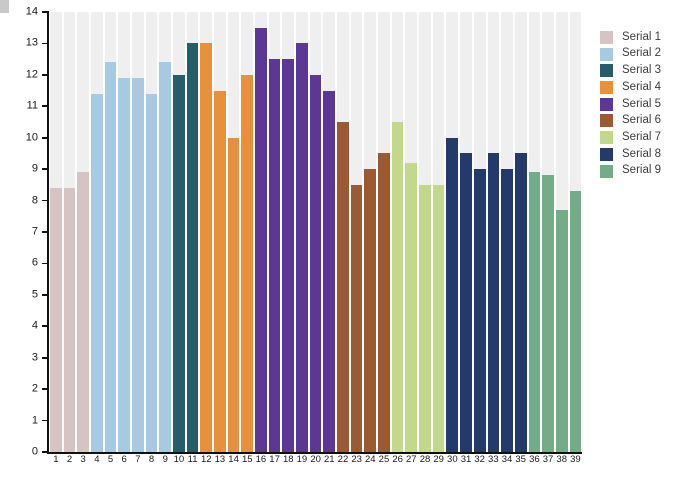  What do you see at coordinates (165, 459) in the screenshot?
I see `x-tick-label: 9` at bounding box center [165, 459].